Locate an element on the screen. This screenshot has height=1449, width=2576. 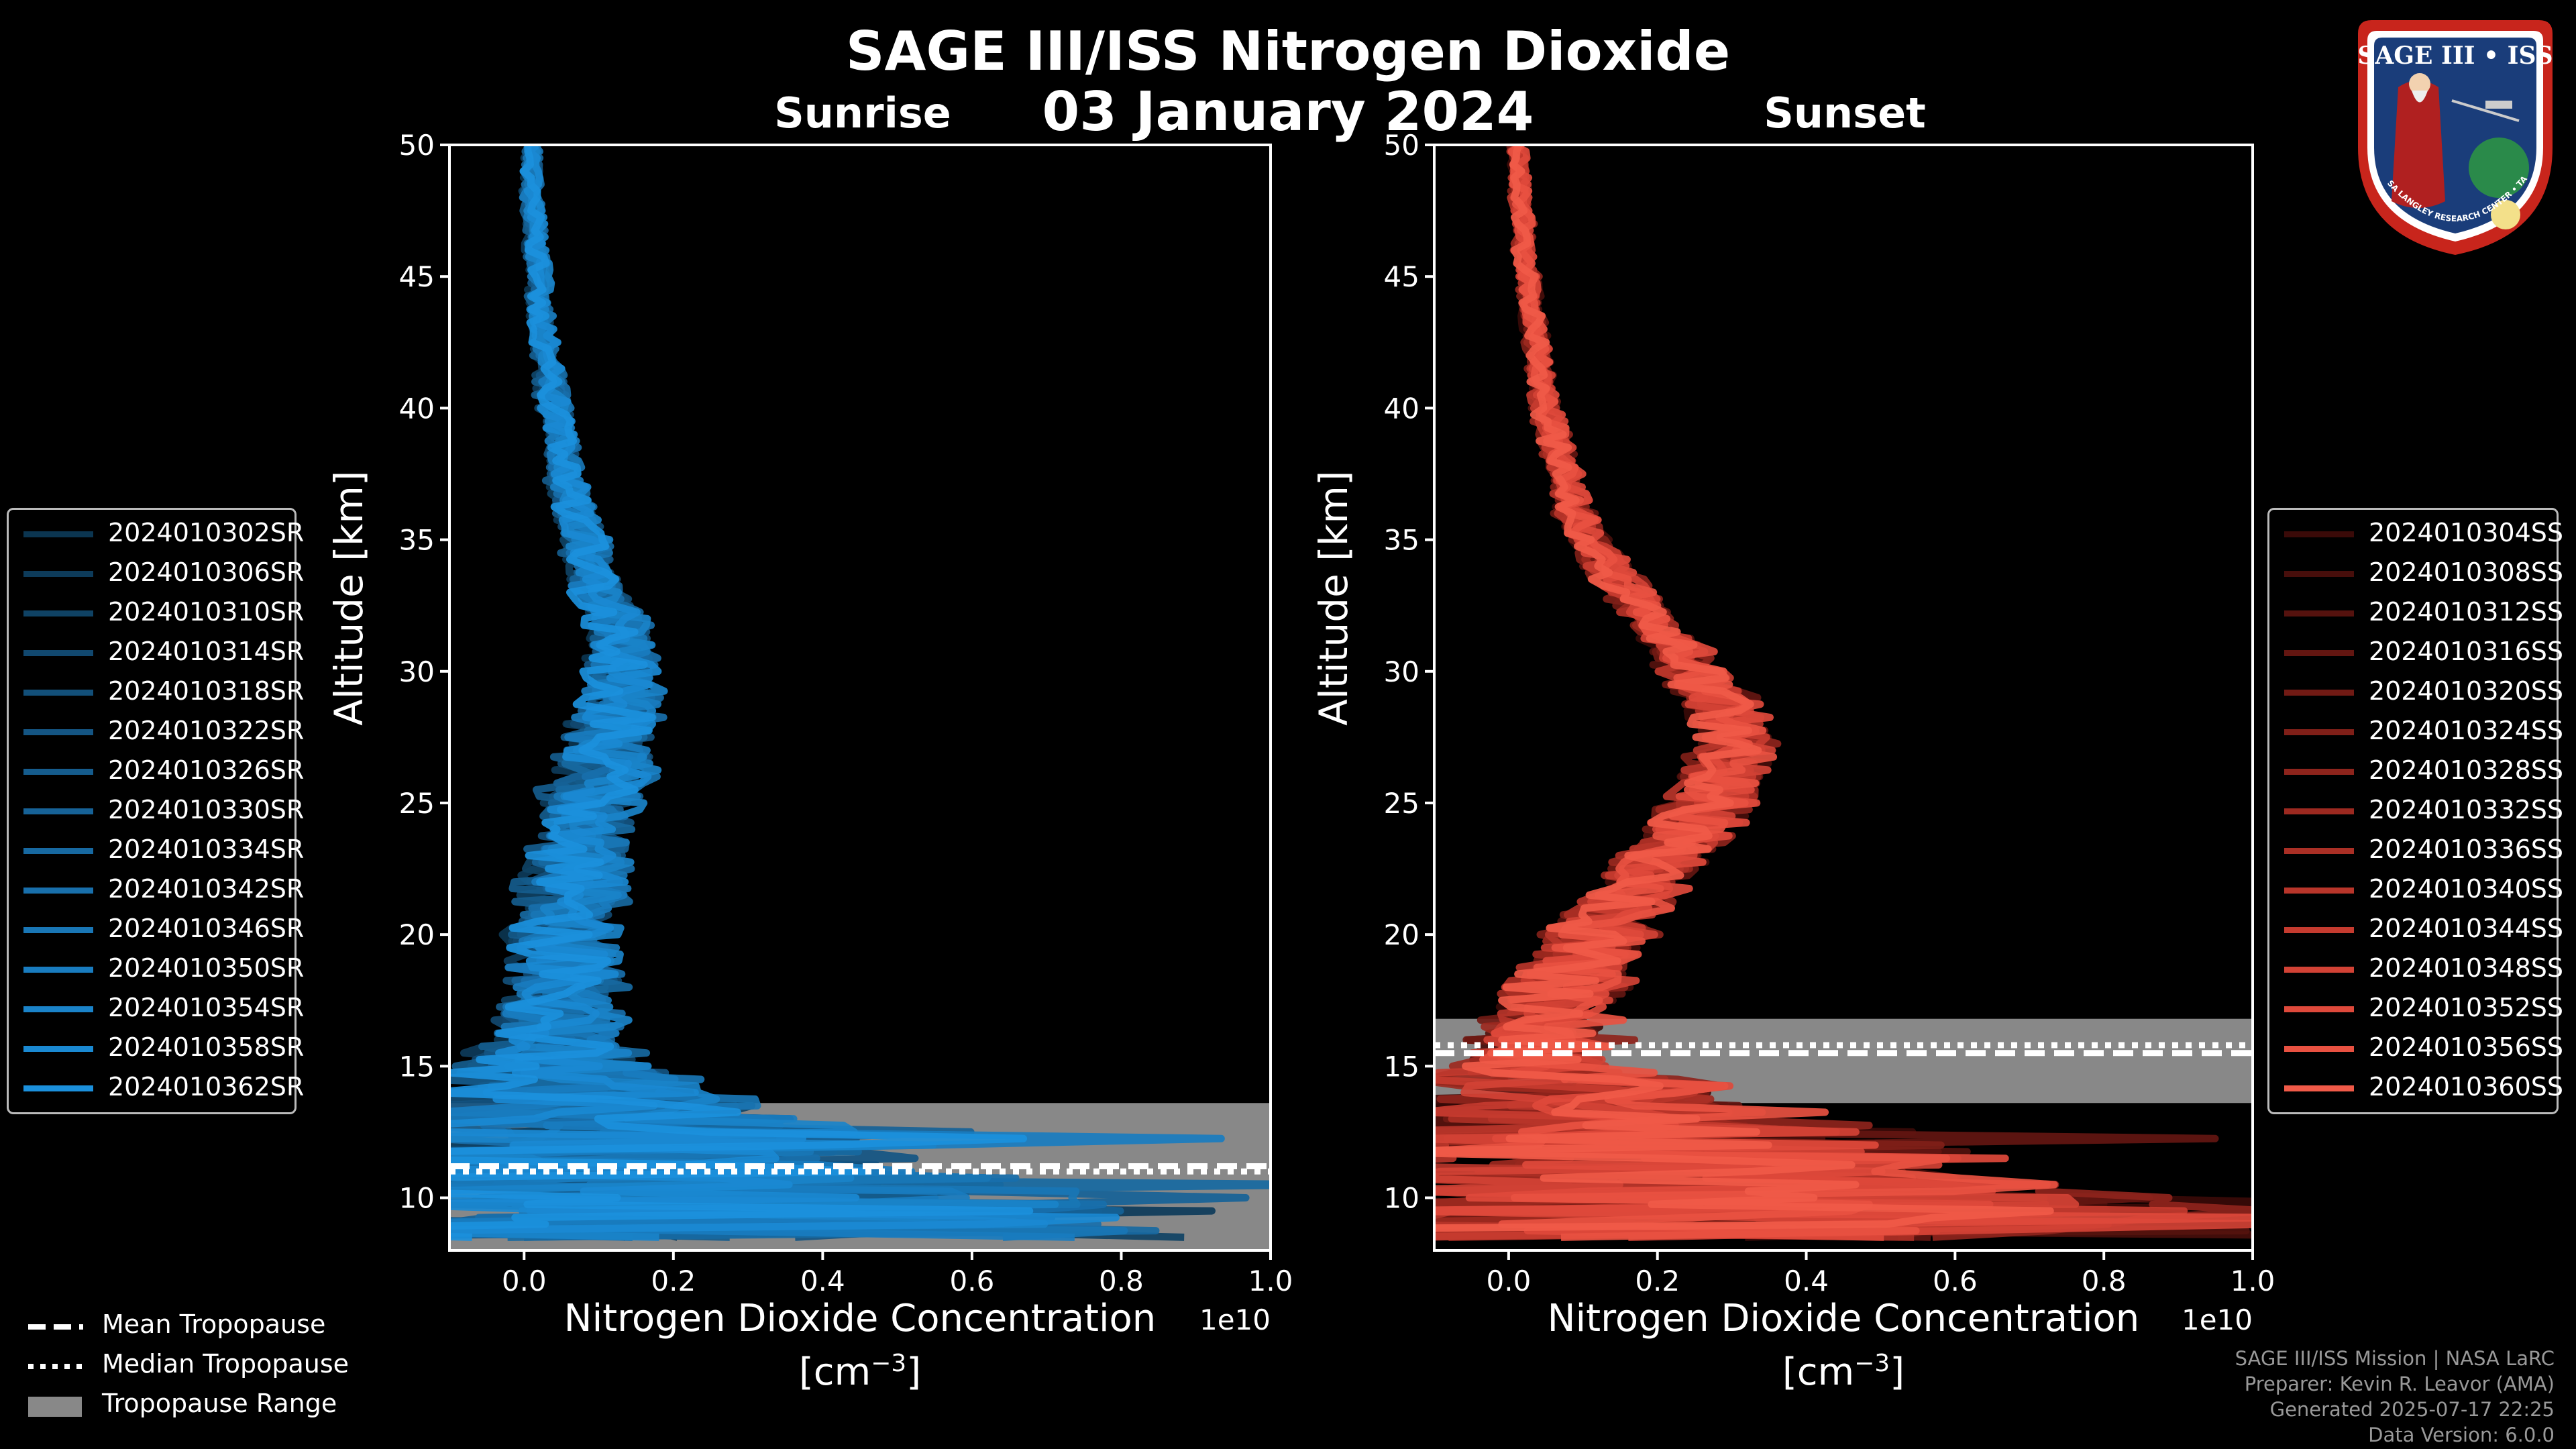
sunrise-legend-label: 2024010330SR is located at coordinates (206, 809).